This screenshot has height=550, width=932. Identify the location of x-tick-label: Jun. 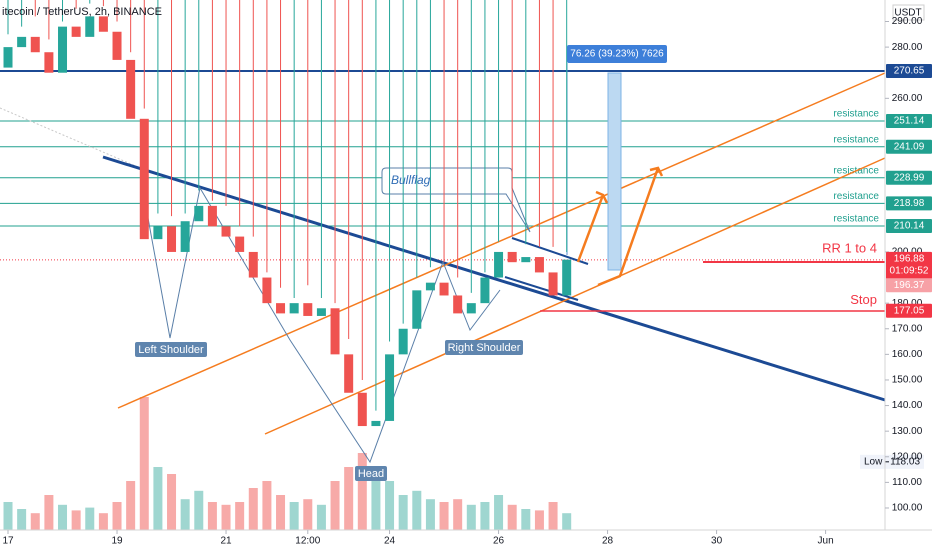
(826, 541).